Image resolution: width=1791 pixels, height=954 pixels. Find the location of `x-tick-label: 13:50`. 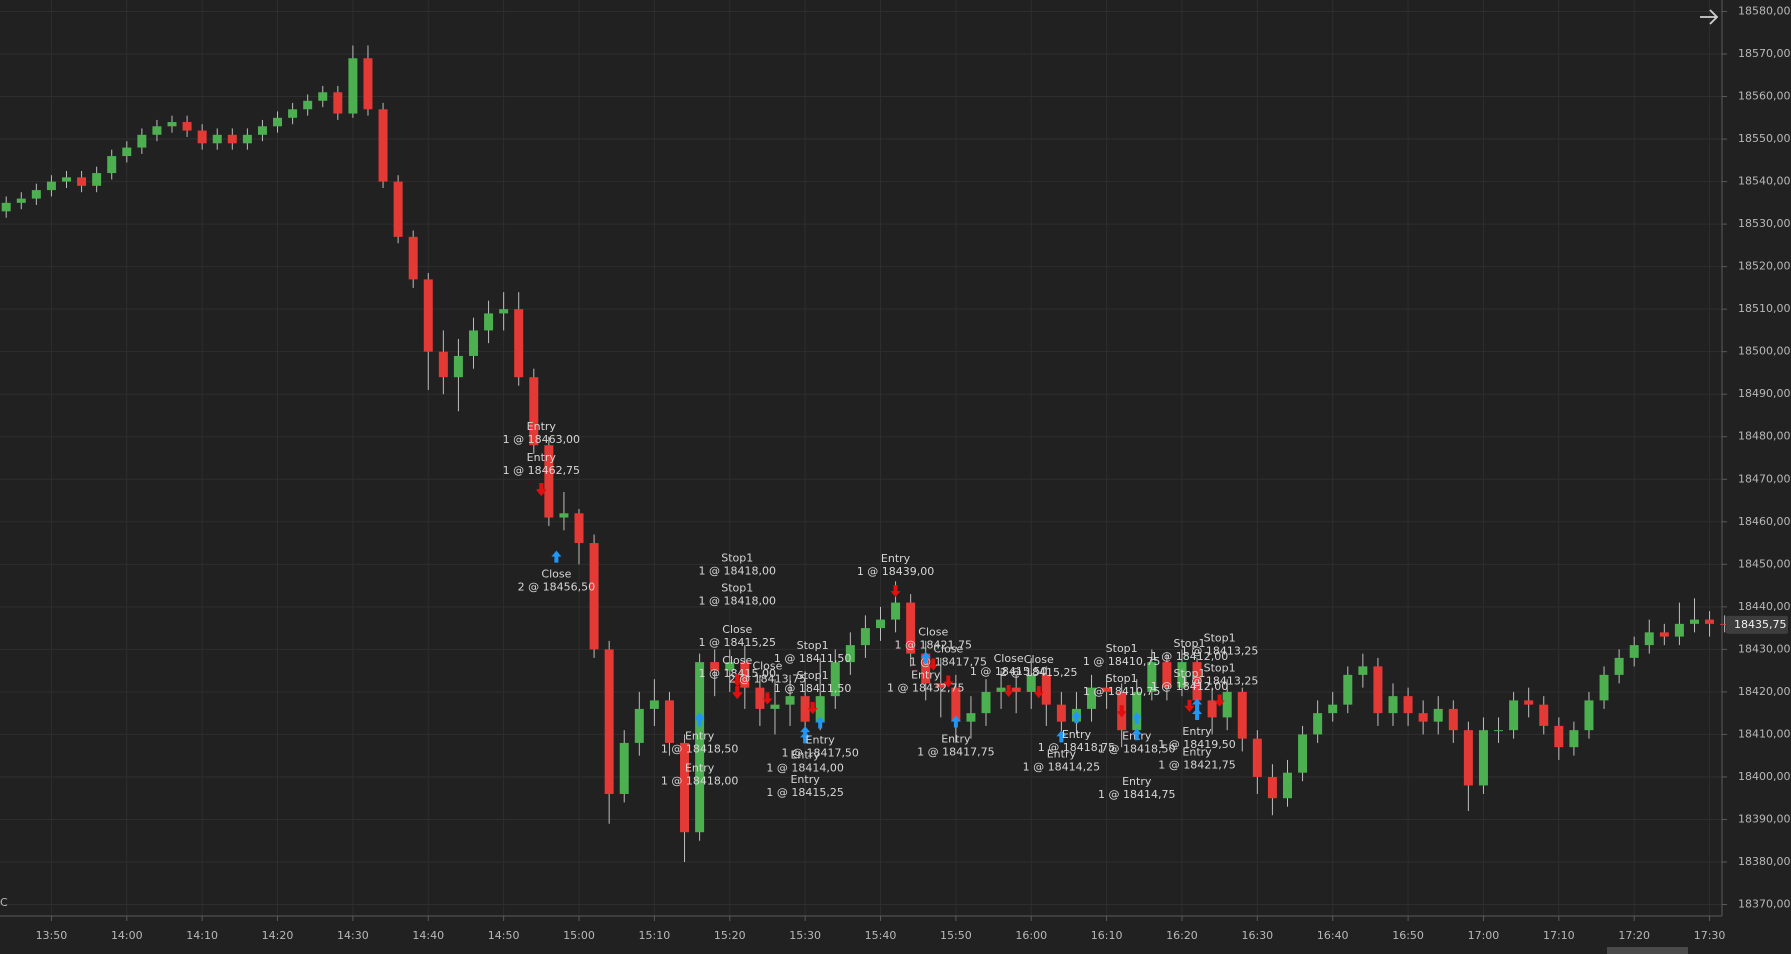

x-tick-label: 13:50 is located at coordinates (52, 935).